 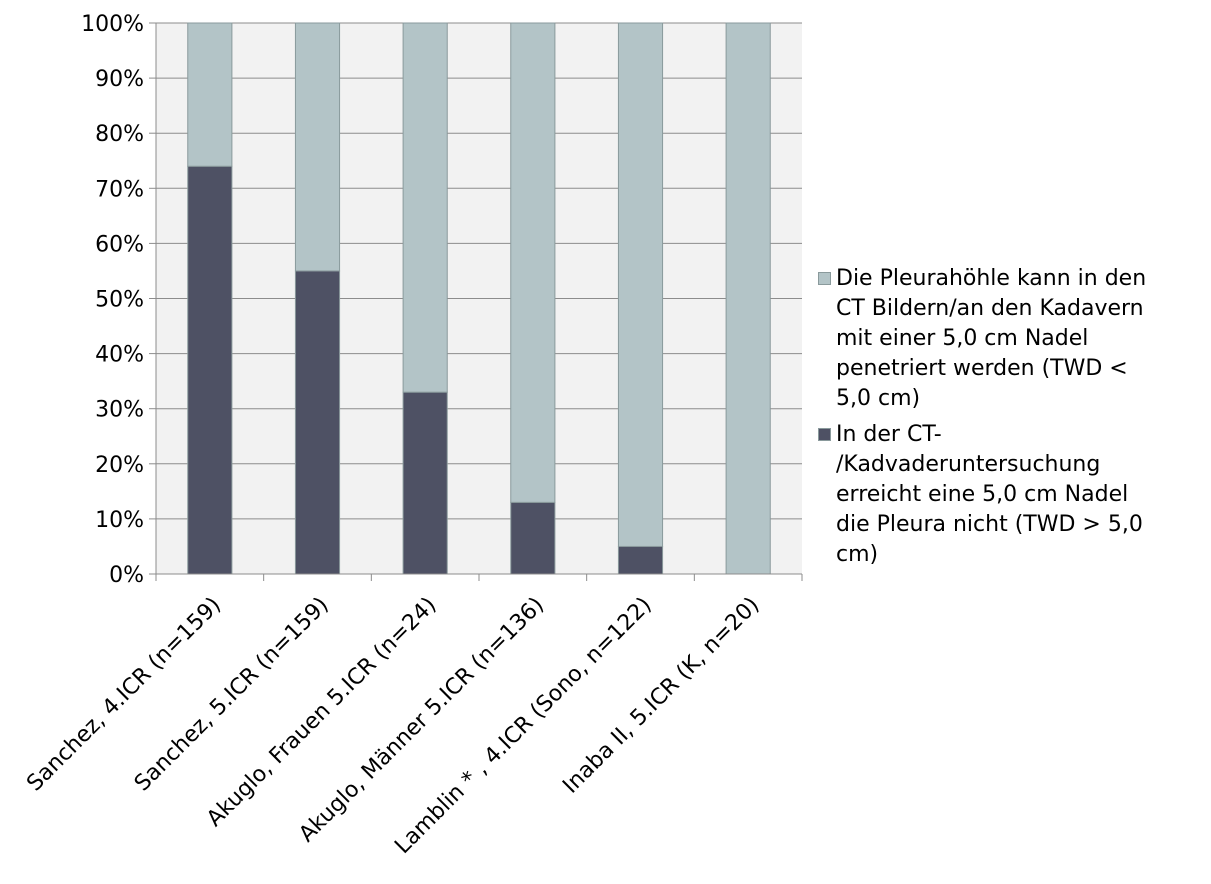 What do you see at coordinates (112, 24) in the screenshot?
I see `y-tick-label: 100%` at bounding box center [112, 24].